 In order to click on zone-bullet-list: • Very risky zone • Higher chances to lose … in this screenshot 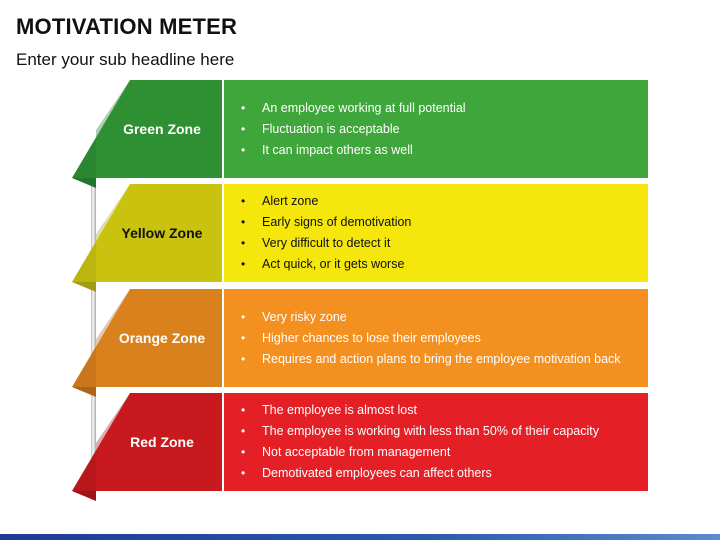, I will do `click(436, 339)`.